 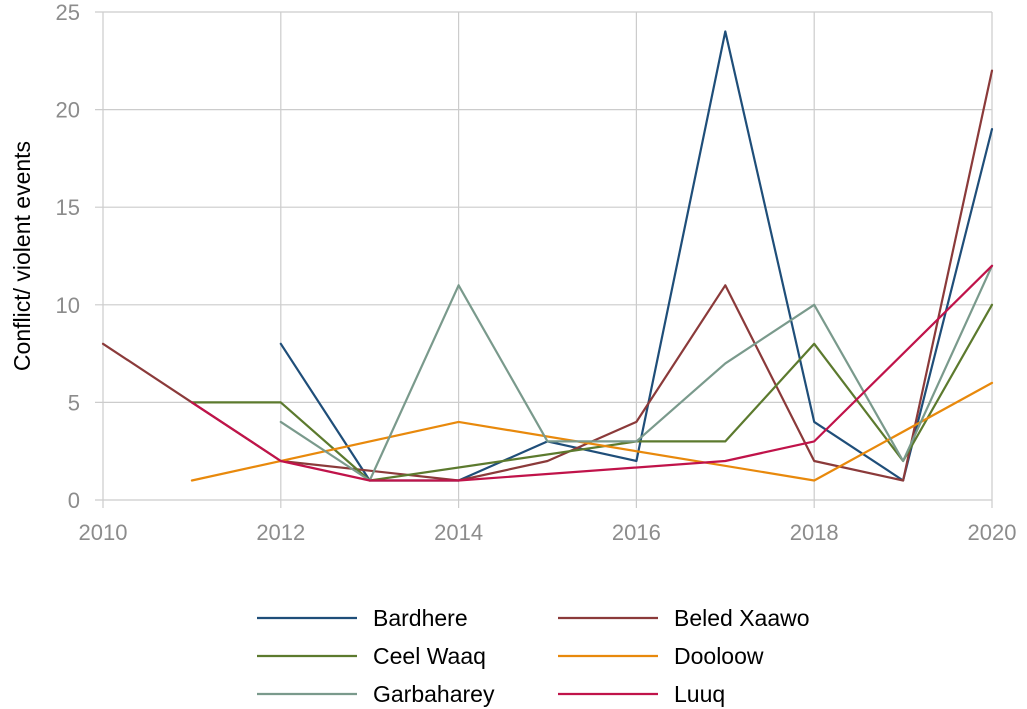 What do you see at coordinates (22, 256) in the screenshot?
I see `y-axis-title: Conflict/ violent events` at bounding box center [22, 256].